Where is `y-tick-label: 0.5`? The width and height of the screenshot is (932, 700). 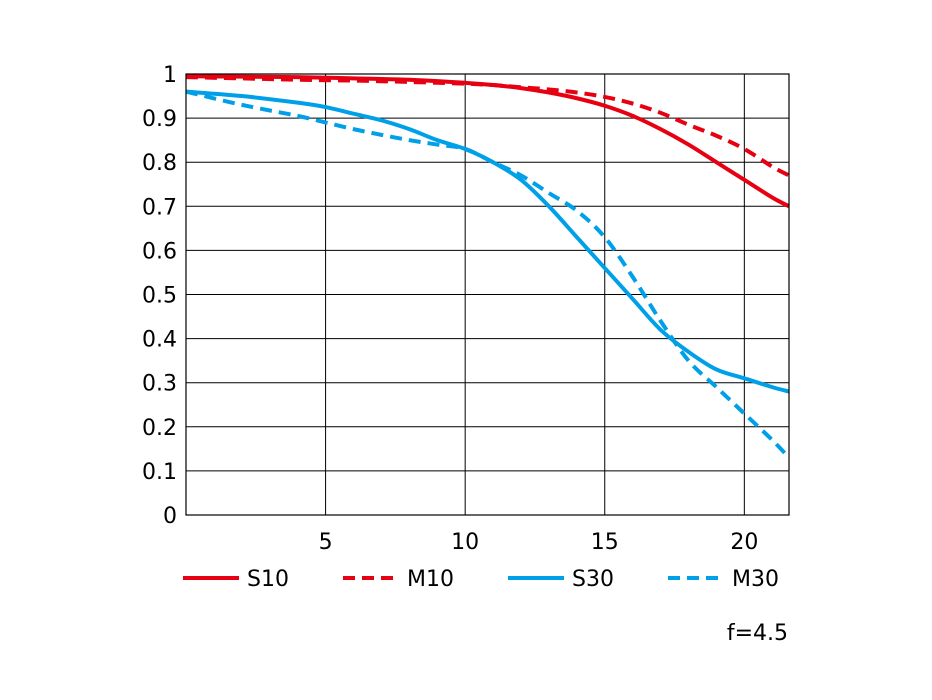
y-tick-label: 0.5 is located at coordinates (159, 296).